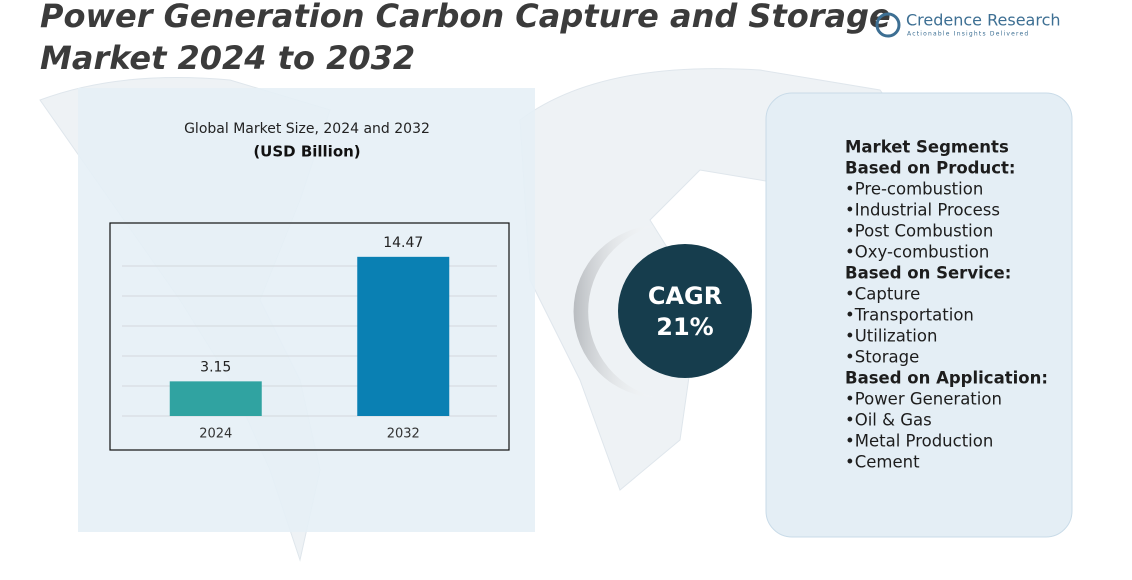 Image resolution: width=1132 pixels, height=580 pixels. I want to click on data-label: 3.15, so click(215, 367).